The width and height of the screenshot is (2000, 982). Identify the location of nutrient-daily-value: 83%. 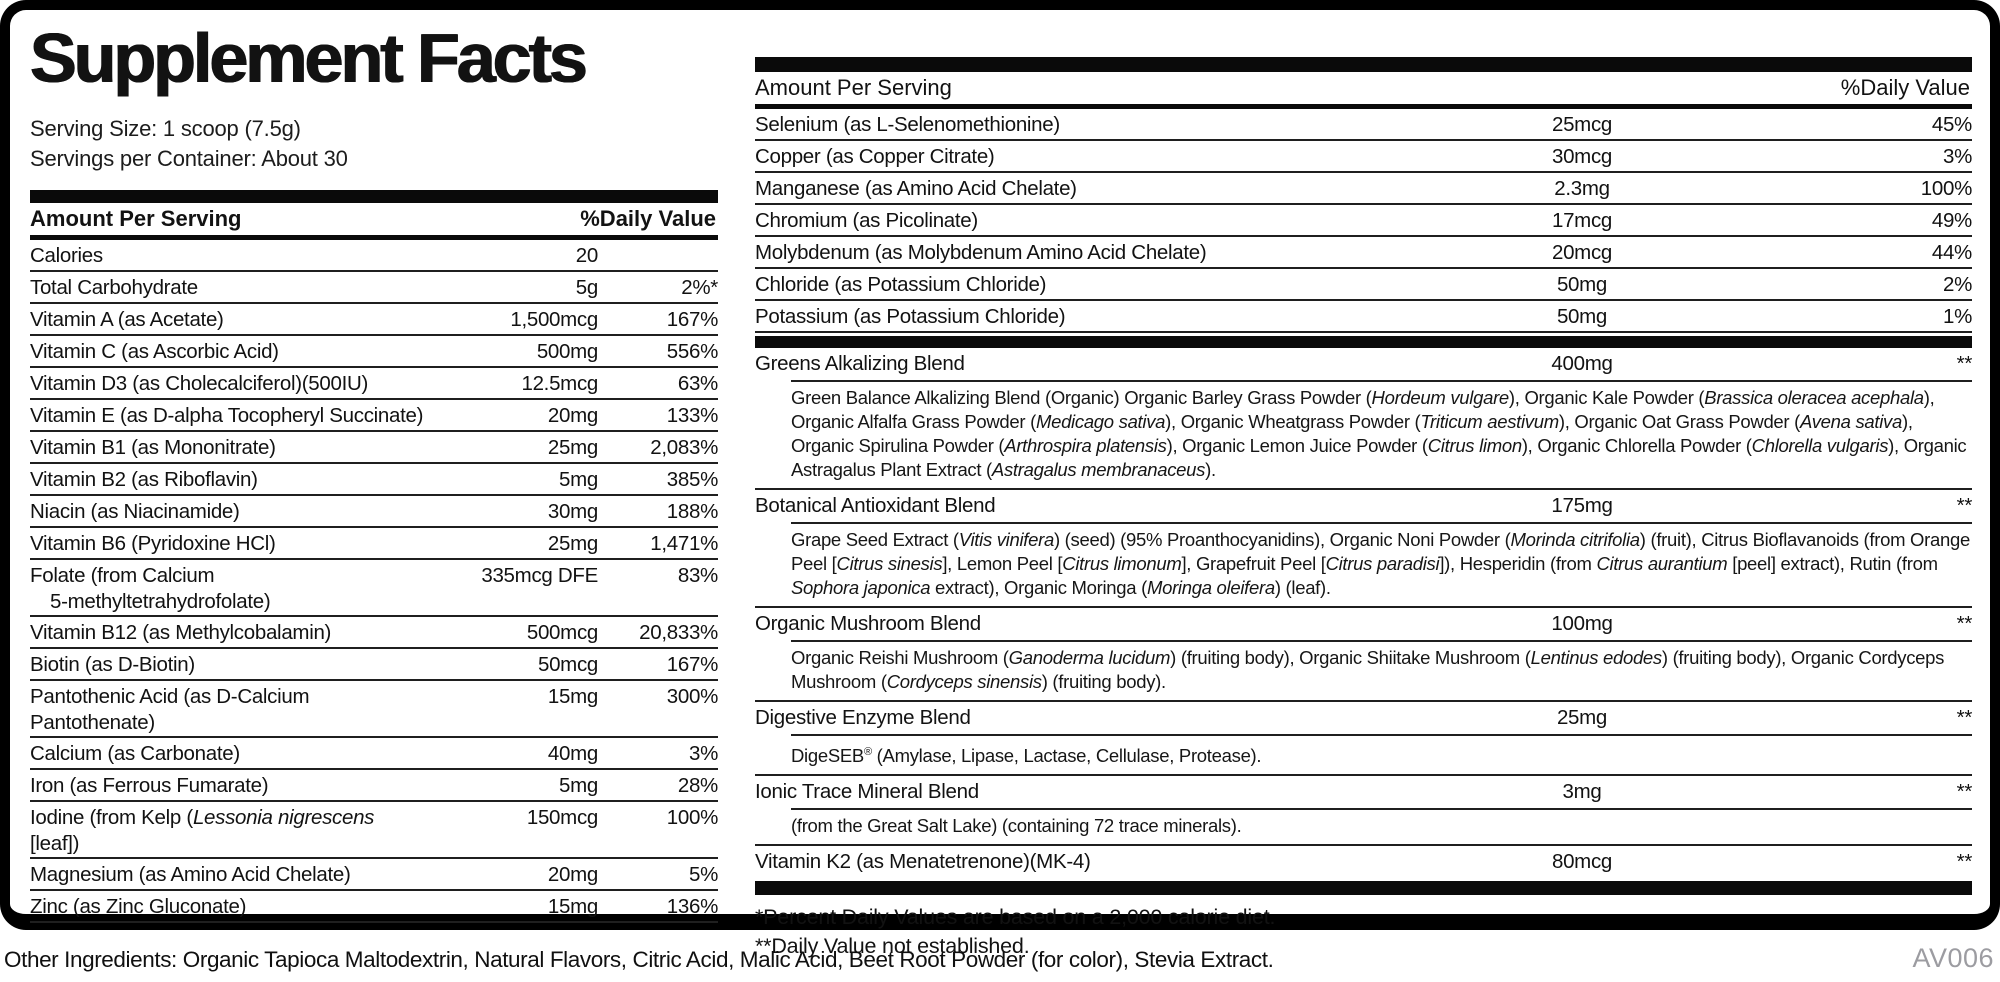
(697, 575).